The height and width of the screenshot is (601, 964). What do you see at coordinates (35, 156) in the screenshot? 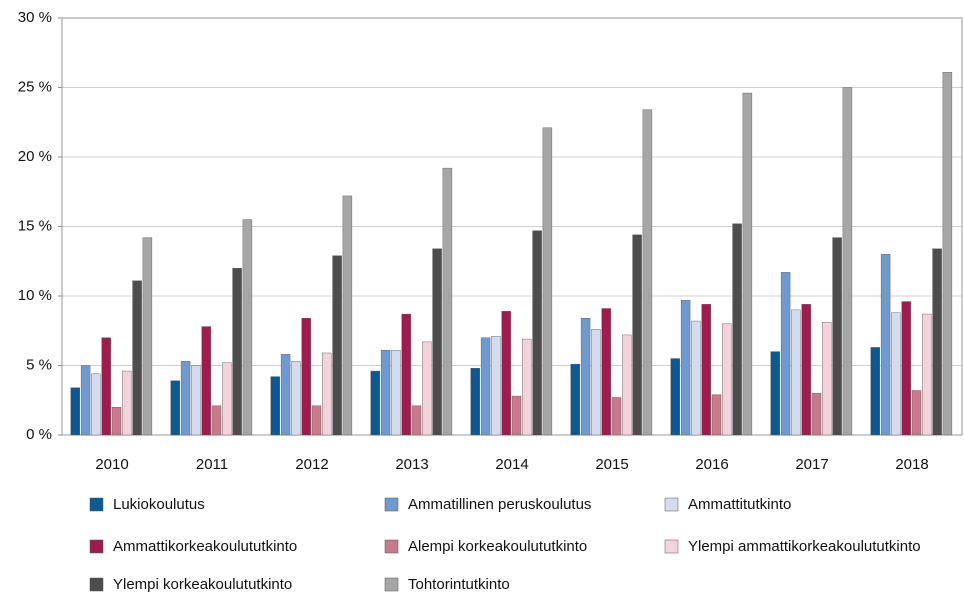
I see `y-tick-label: 20 %` at bounding box center [35, 156].